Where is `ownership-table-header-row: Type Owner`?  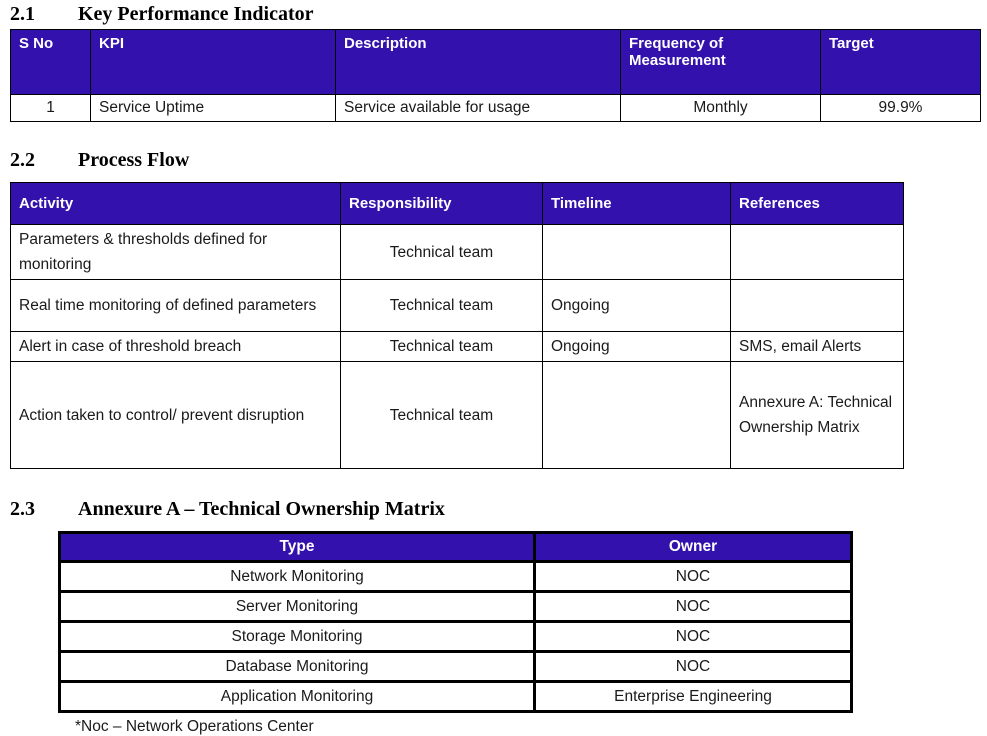
ownership-table-header-row: Type Owner is located at coordinates (455, 547).